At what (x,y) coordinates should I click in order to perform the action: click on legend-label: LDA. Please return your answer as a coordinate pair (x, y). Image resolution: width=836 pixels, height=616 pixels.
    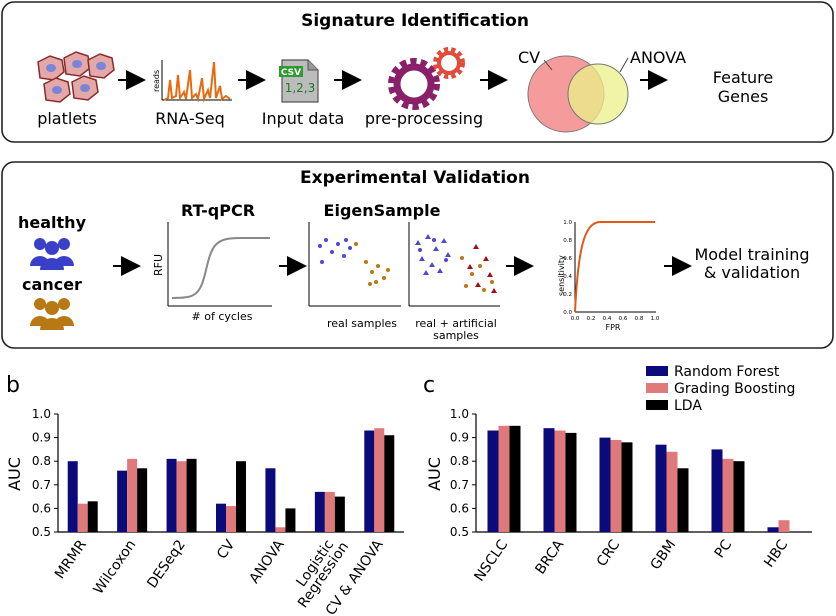
    Looking at the image, I should click on (688, 406).